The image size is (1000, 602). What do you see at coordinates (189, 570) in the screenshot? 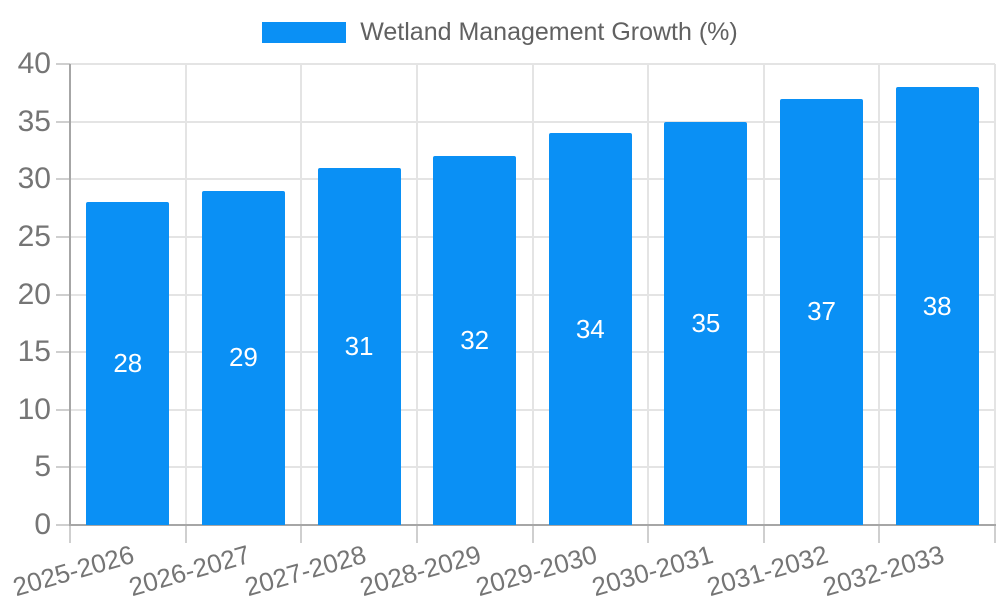
I see `x-tick-label: 2026-2027` at bounding box center [189, 570].